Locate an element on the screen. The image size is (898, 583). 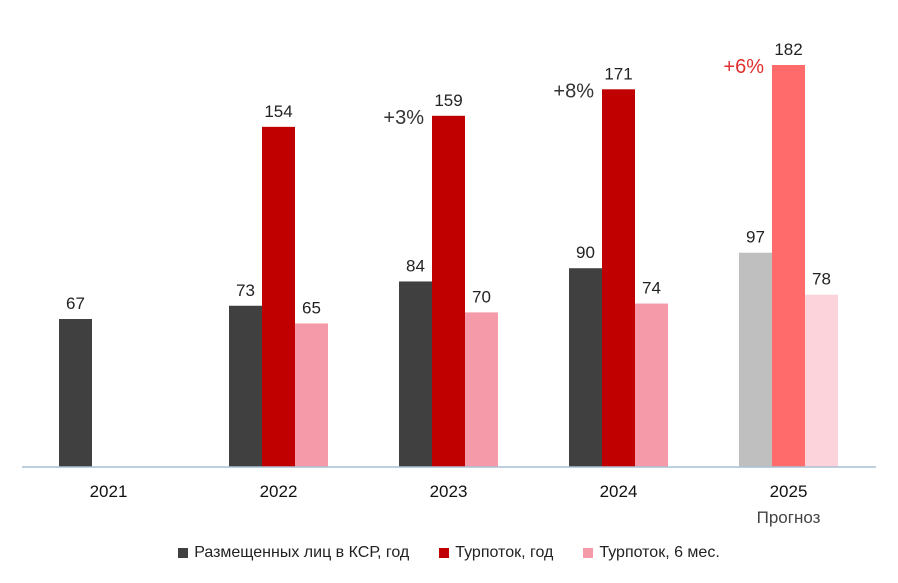
category-label-2023: 2023 is located at coordinates (449, 491).